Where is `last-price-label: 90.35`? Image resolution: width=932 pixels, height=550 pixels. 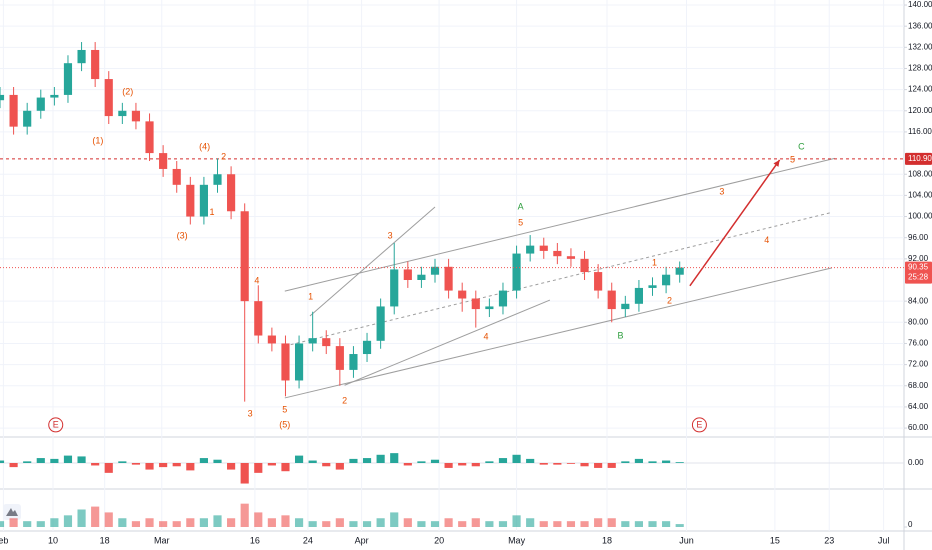 last-price-label: 90.35 is located at coordinates (918, 267).